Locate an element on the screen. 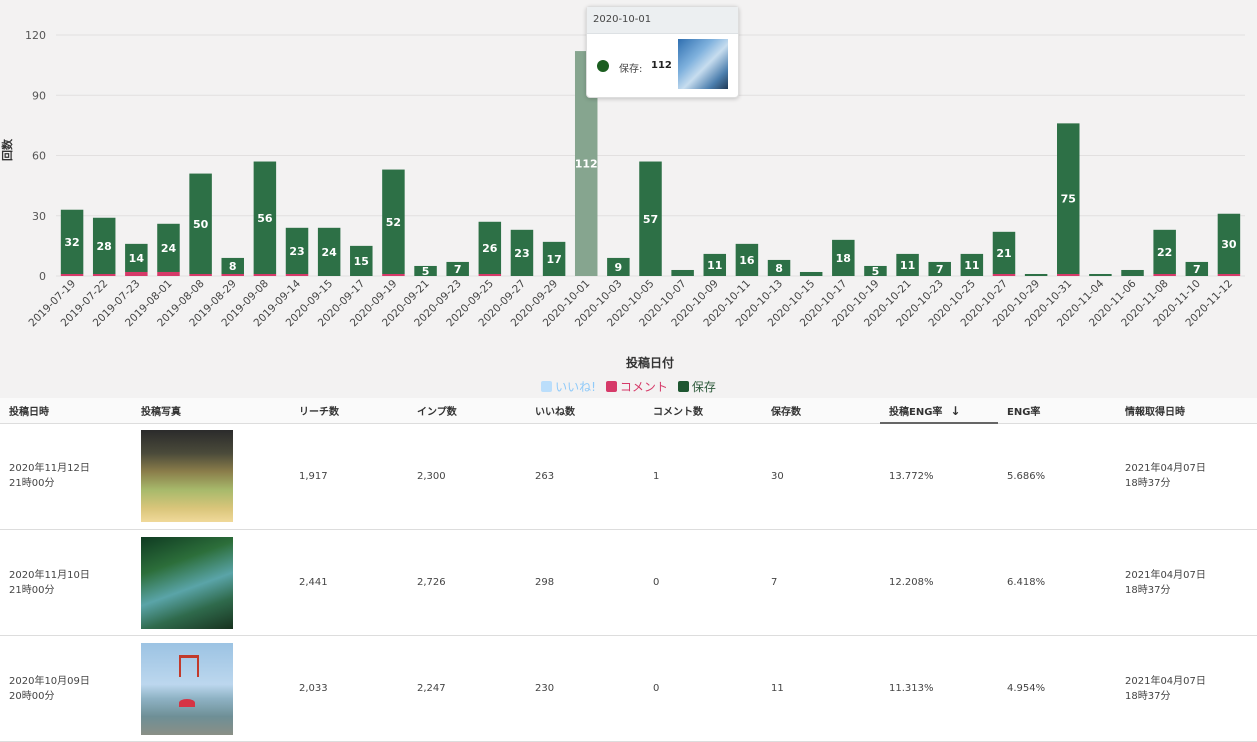  x-axis-title: 投稿日付 is located at coordinates (649, 363).